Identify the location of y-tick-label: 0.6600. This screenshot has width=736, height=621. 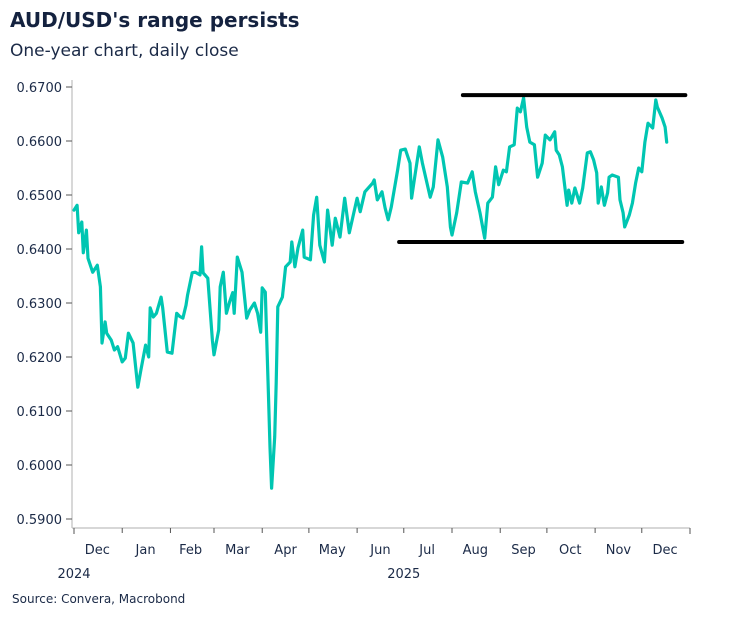
(40, 142).